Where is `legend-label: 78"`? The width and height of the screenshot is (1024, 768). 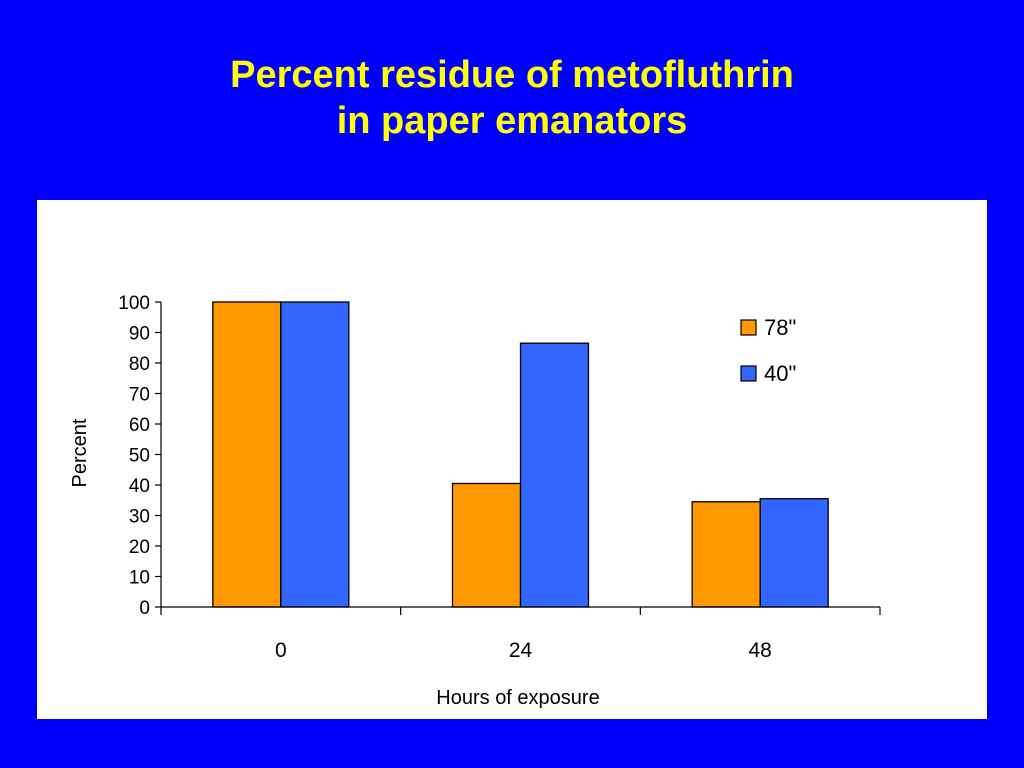 legend-label: 78" is located at coordinates (780, 327).